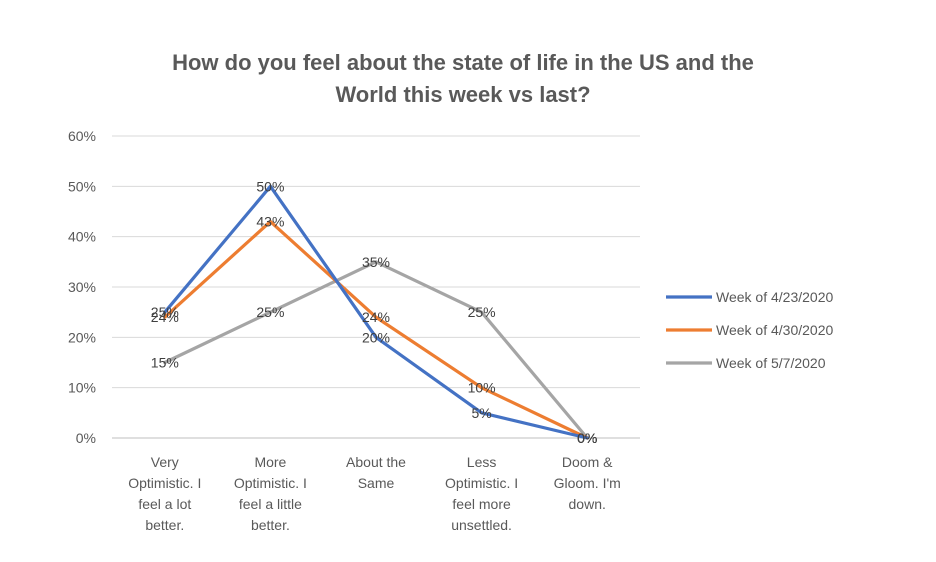 The image size is (936, 562). I want to click on legend-label: Week of 4/23/2020, so click(774, 297).